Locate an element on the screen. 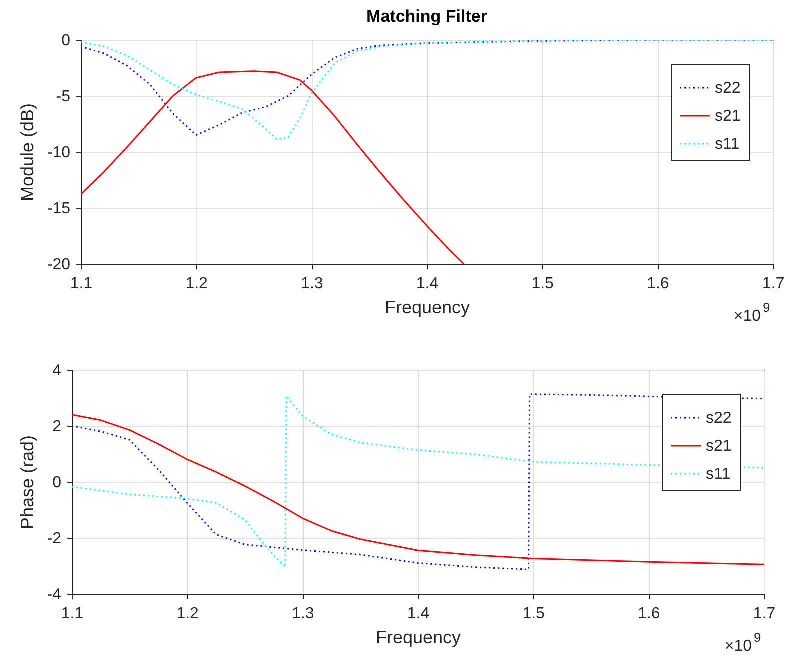  y-tick-label: -5 is located at coordinates (63, 97).